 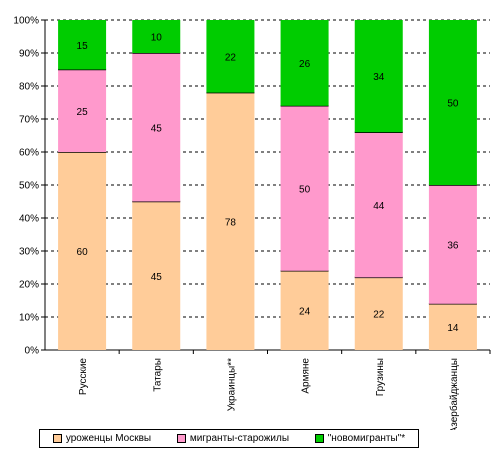 What do you see at coordinates (29, 219) in the screenshot?
I see `y-tick-label: 40%` at bounding box center [29, 219].